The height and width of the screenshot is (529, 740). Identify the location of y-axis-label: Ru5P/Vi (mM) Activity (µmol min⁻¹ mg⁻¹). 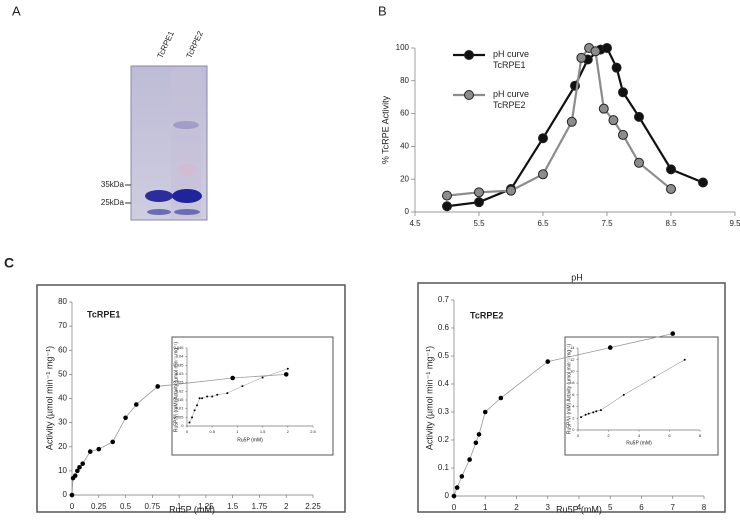
(569, 389).